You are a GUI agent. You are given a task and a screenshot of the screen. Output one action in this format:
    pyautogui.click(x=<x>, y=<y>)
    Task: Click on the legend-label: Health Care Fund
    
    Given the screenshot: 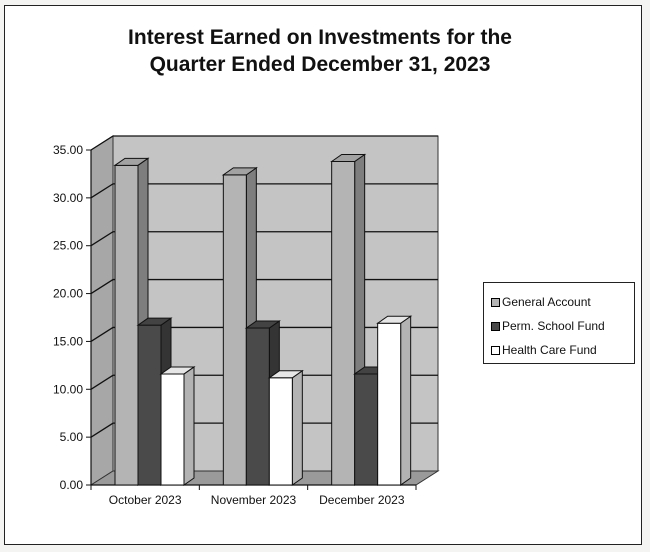 What is the action you would take?
    pyautogui.click(x=549, y=350)
    